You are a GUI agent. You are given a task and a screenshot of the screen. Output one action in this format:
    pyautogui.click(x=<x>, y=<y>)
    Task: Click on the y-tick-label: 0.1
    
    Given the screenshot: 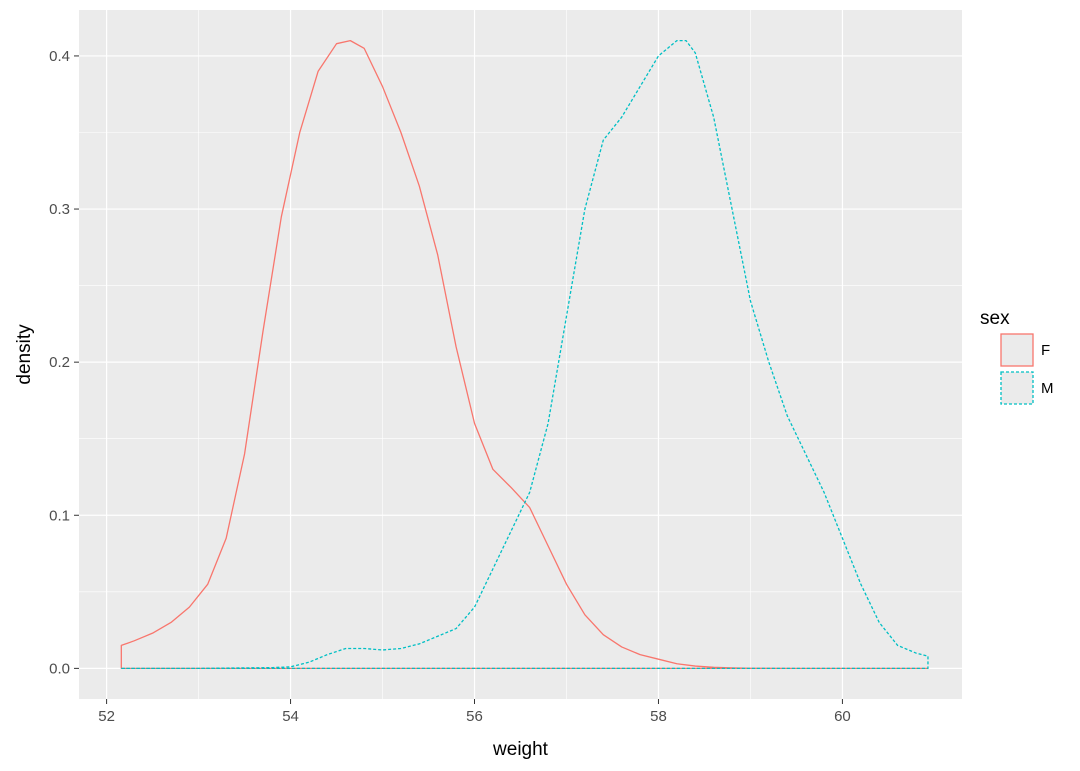 What is the action you would take?
    pyautogui.click(x=59, y=515)
    